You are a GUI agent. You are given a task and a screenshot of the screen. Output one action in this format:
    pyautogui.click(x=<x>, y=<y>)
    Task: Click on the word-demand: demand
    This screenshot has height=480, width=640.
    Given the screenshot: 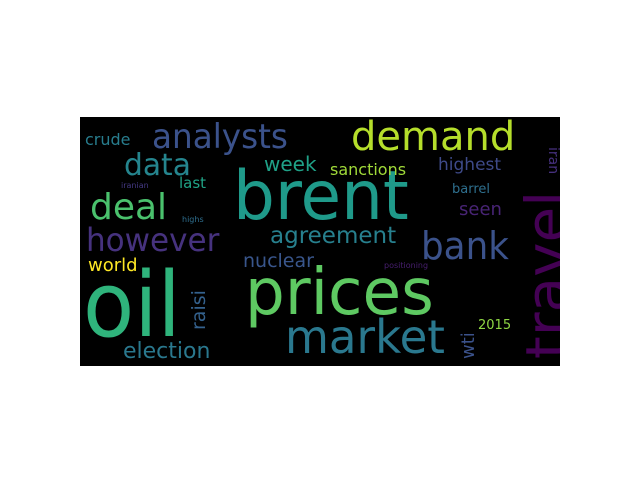 What is the action you would take?
    pyautogui.click(x=433, y=138)
    